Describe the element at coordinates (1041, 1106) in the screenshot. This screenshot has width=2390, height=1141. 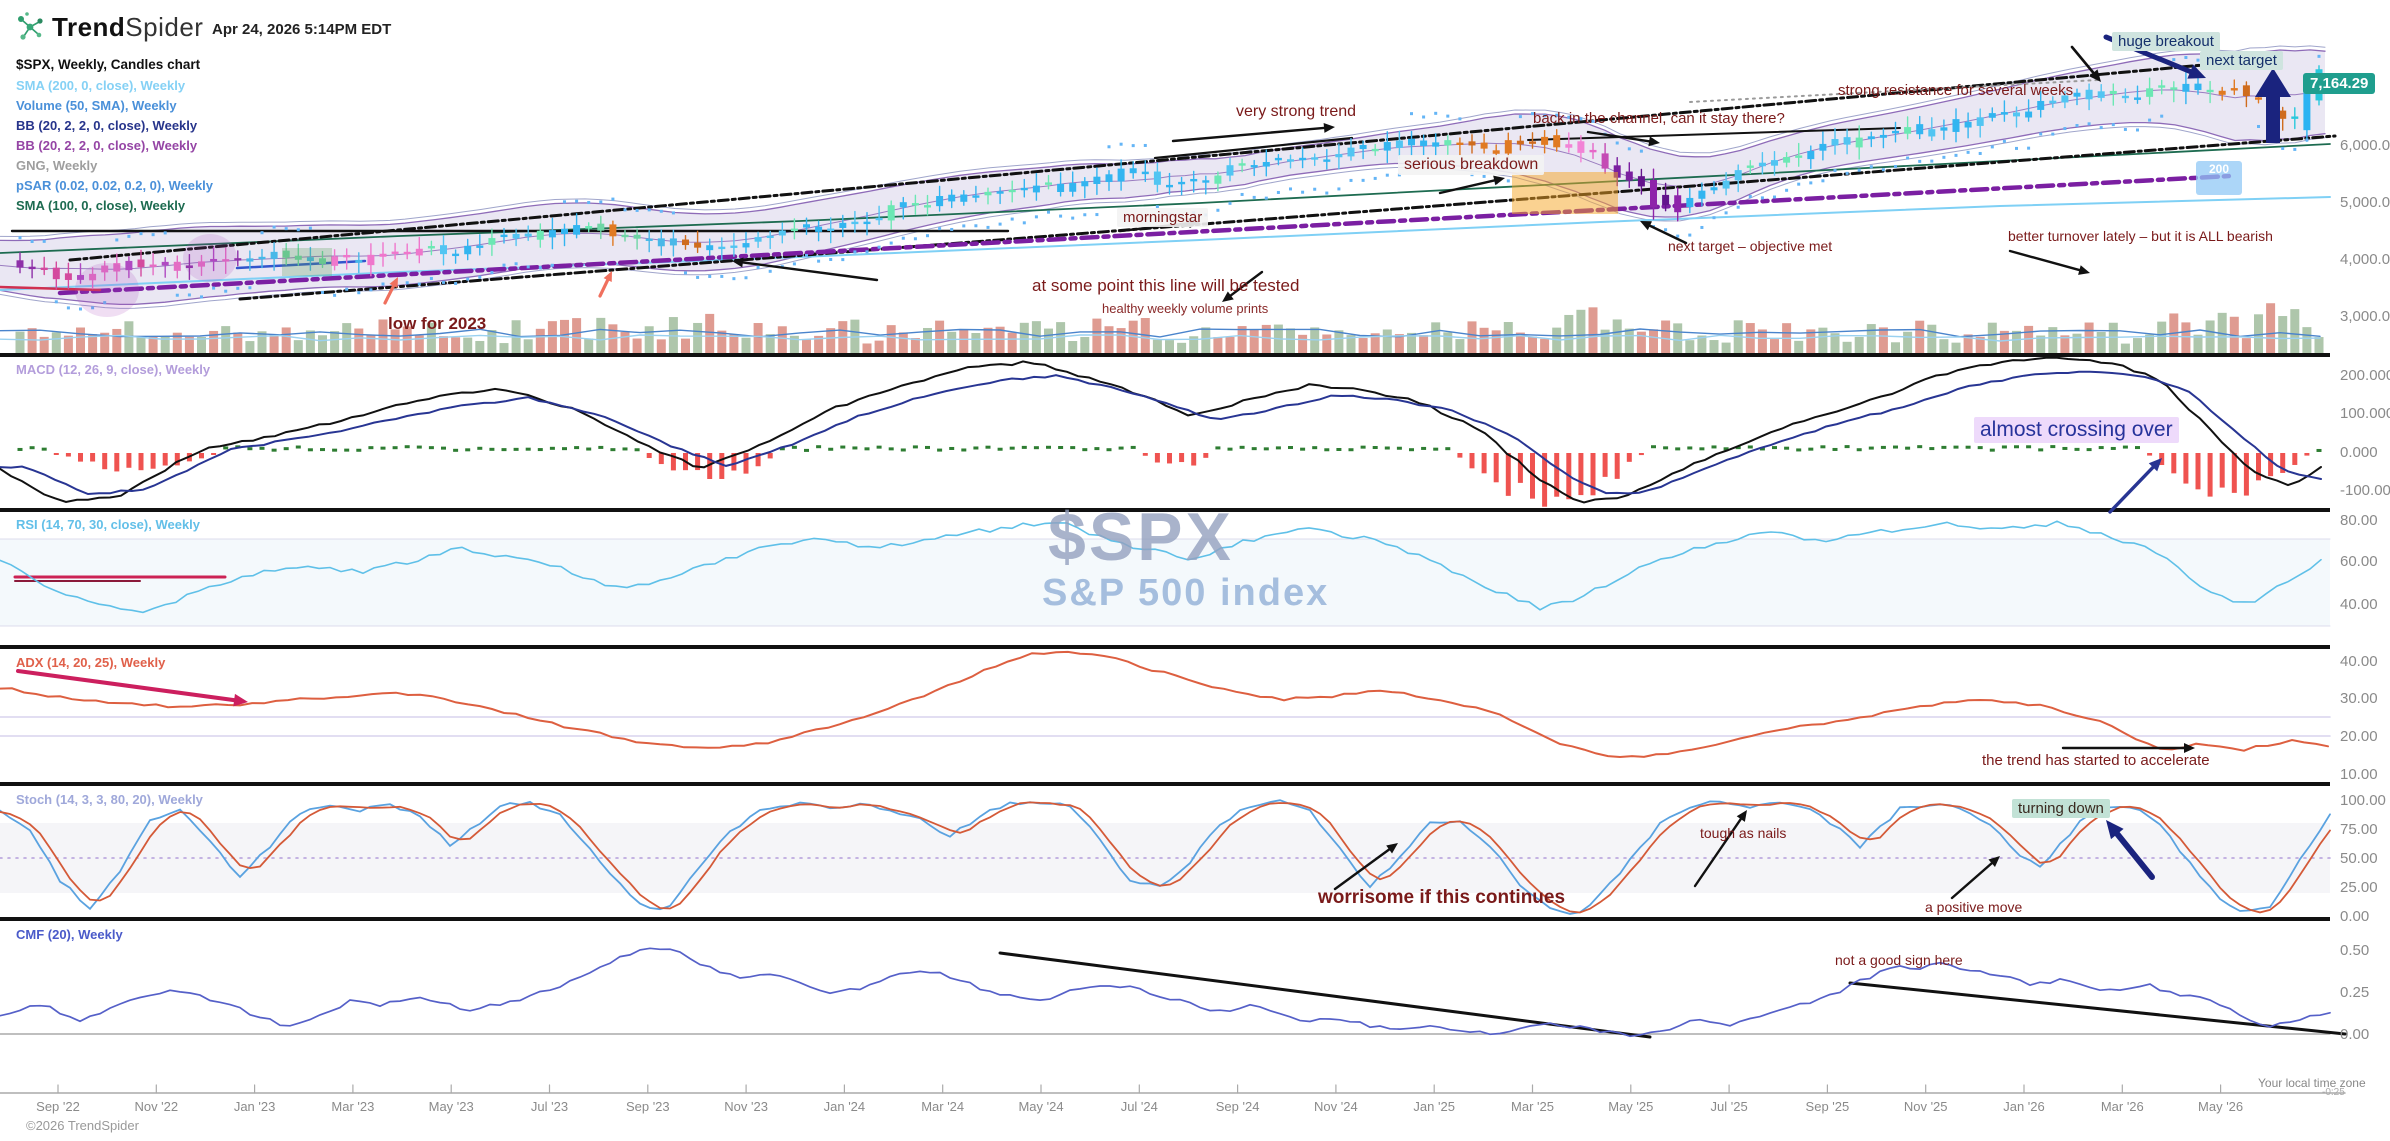
I see `x-axis-date: May '24` at that location.